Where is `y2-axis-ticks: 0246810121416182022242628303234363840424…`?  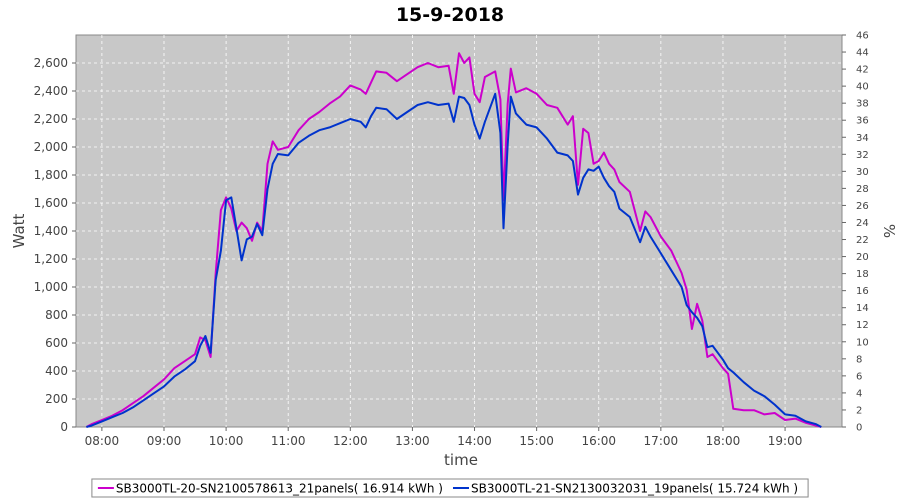 y2-axis-ticks: 0246810121416182022242628303234363840424… is located at coordinates (855, 232).